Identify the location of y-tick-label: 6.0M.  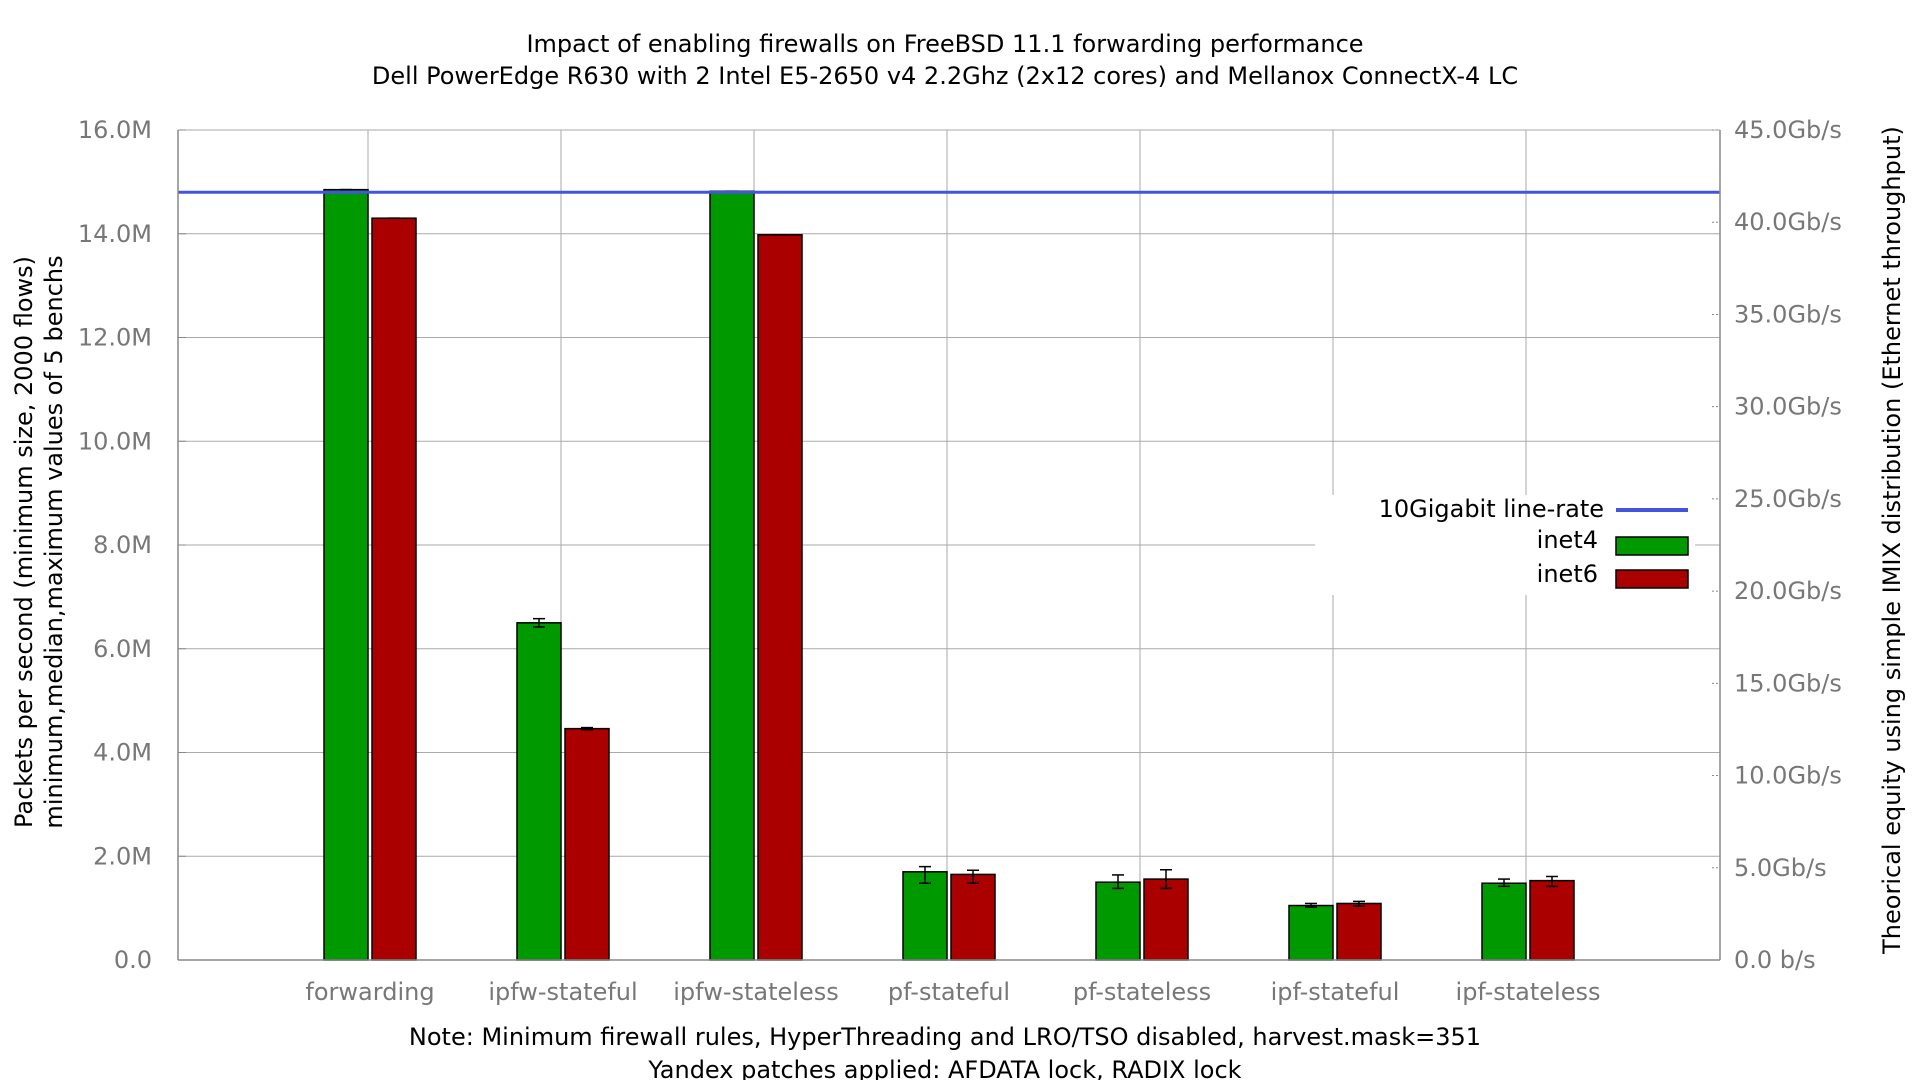
(122, 649).